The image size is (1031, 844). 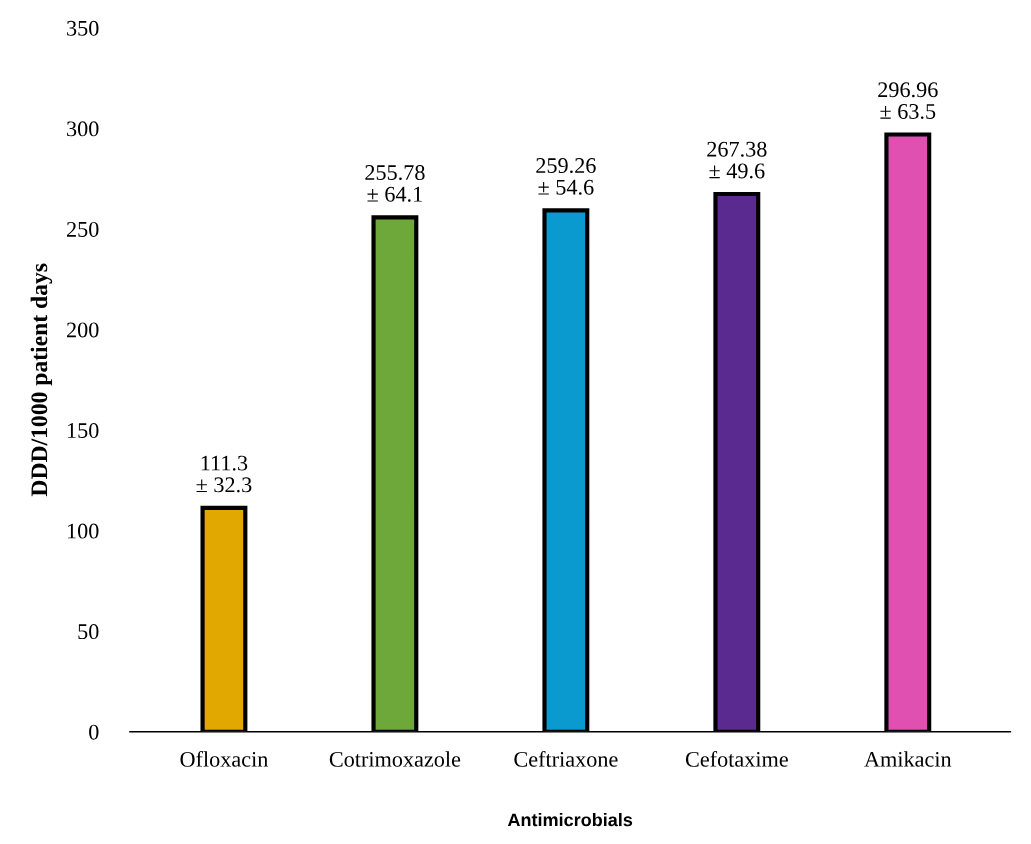 What do you see at coordinates (83, 531) in the screenshot?
I see `y-tick-label: 100` at bounding box center [83, 531].